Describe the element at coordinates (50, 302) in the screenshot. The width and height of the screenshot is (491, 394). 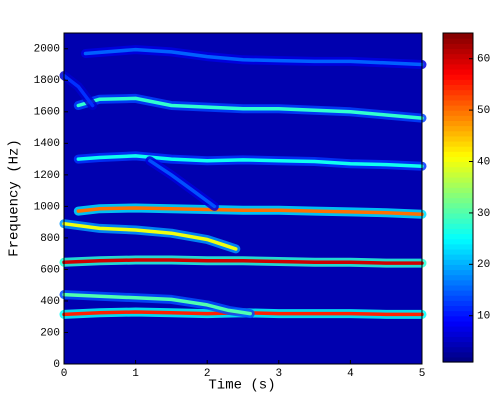
I see `y-tick-label: 400` at that location.